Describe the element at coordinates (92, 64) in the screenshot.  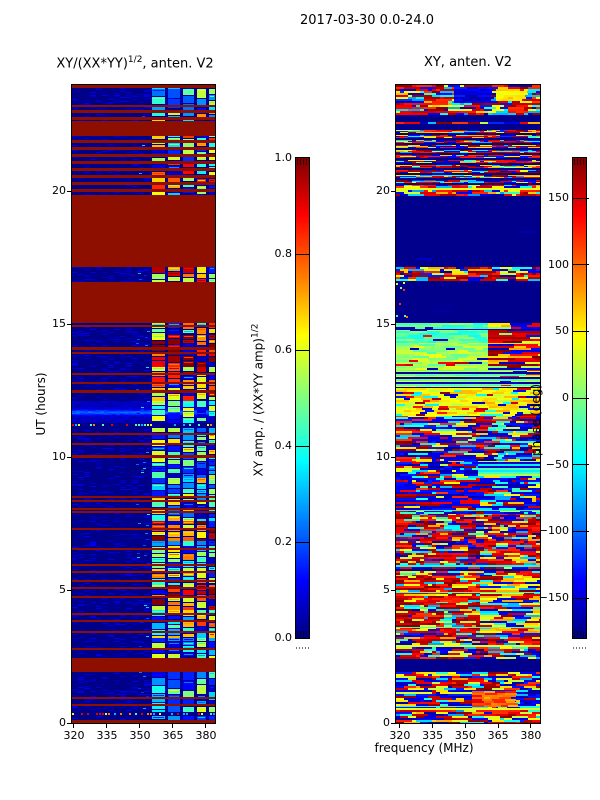
I see `left-plot-title-base: XY/(XX*YY)` at that location.